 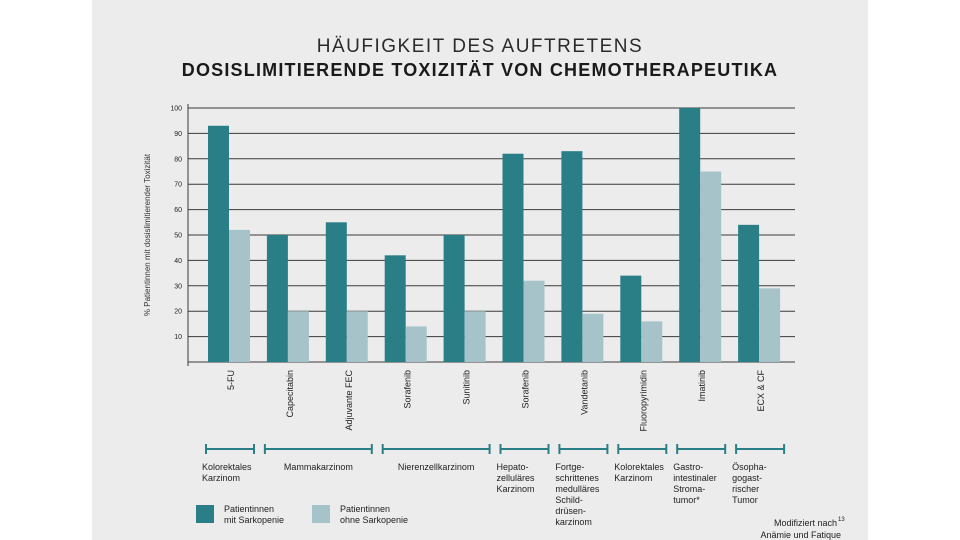 What do you see at coordinates (480, 46) in the screenshot?
I see `chart-title-line1: HÄUFIGKEIT DES AUFTRETENS` at bounding box center [480, 46].